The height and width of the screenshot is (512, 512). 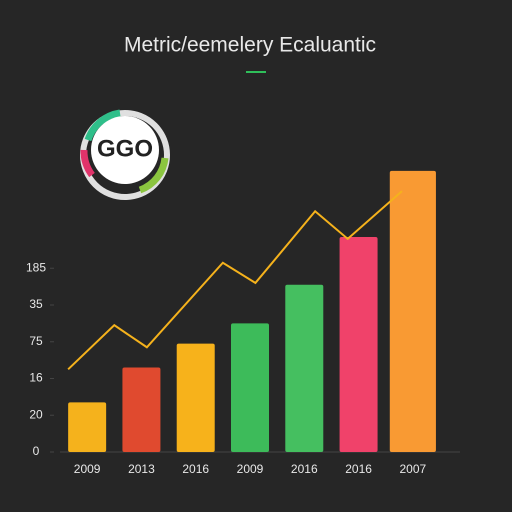 I want to click on y-tick-label: 35, so click(x=36, y=304).